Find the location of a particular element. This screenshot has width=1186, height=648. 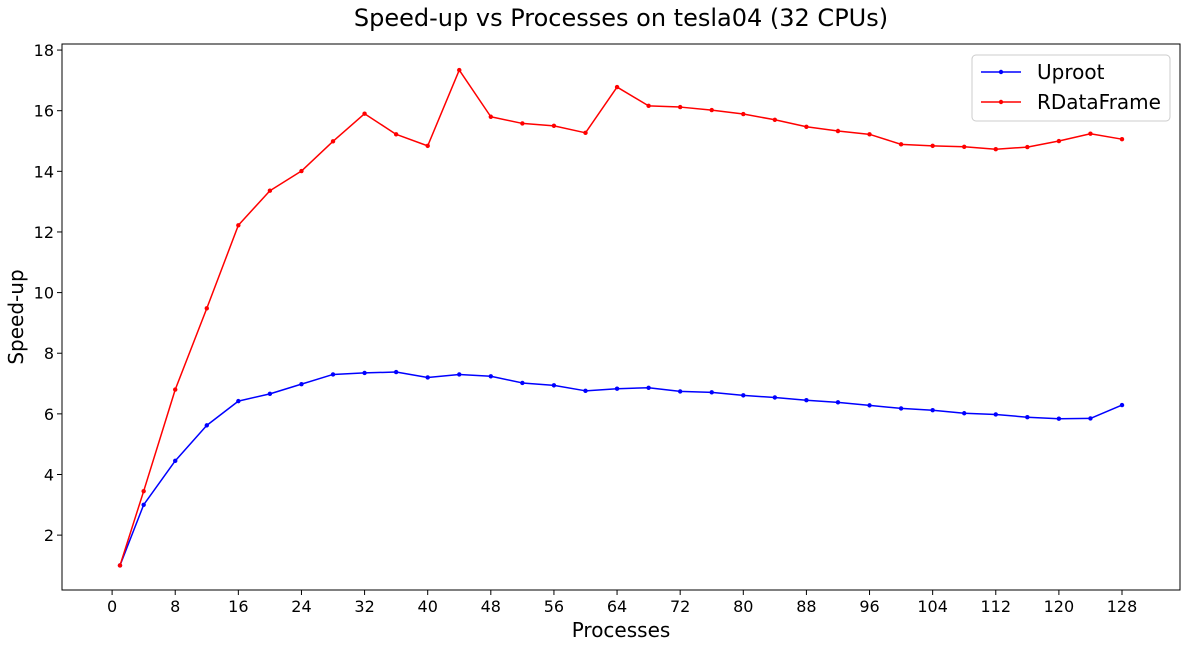

y-axis: 2 4 6 8 10 12 14 16 18 is located at coordinates (48, 293).